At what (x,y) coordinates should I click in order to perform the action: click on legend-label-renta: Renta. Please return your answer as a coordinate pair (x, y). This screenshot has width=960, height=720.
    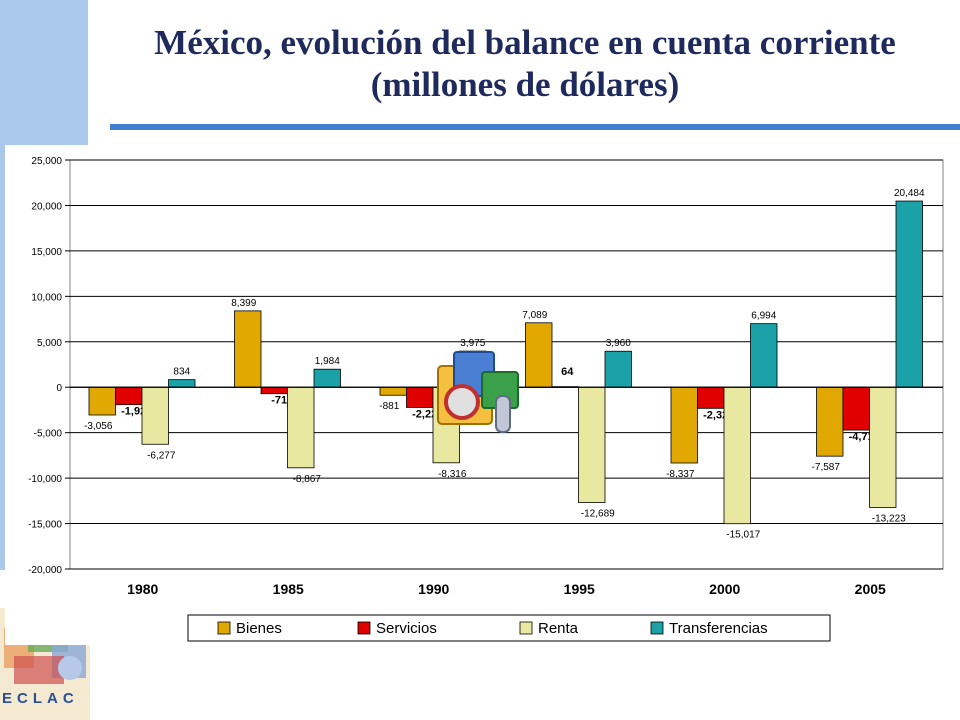
    Looking at the image, I should click on (558, 628).